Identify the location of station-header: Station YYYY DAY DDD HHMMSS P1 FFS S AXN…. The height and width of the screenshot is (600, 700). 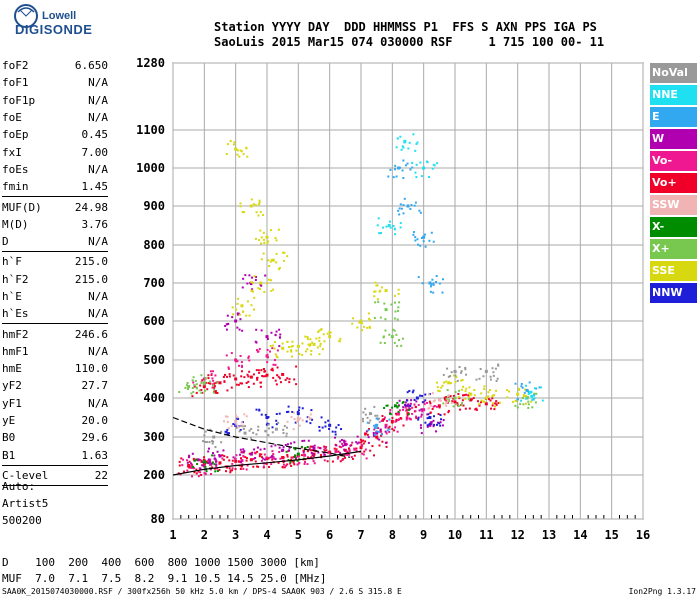
(409, 35).